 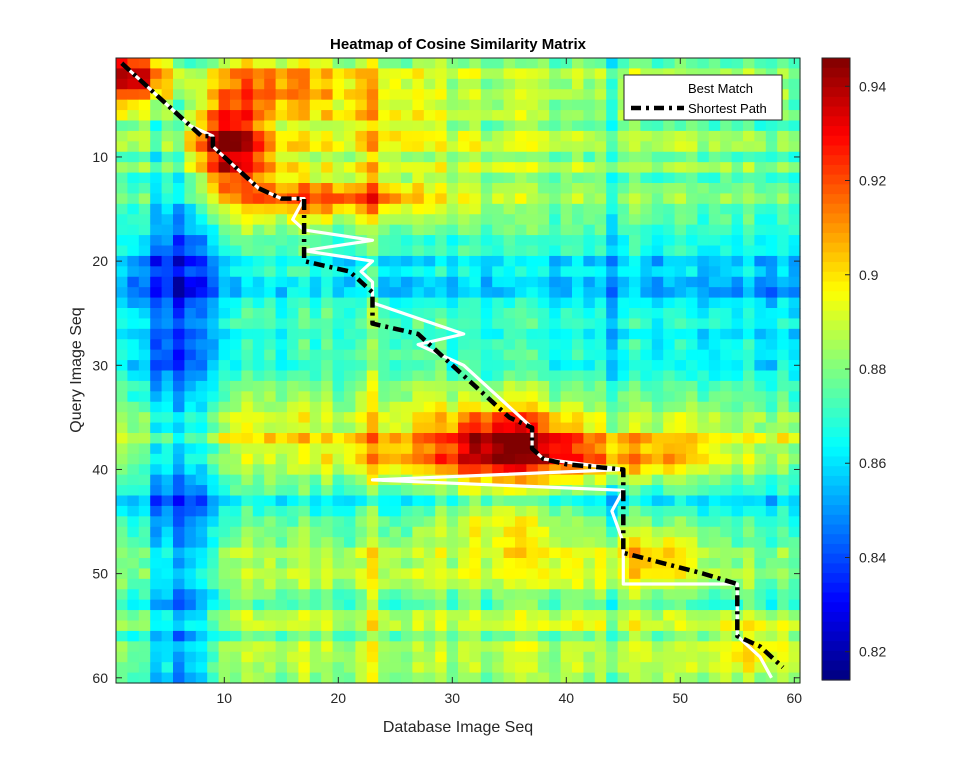 What do you see at coordinates (872, 652) in the screenshot?
I see `colorbar-tick-label: 0.82` at bounding box center [872, 652].